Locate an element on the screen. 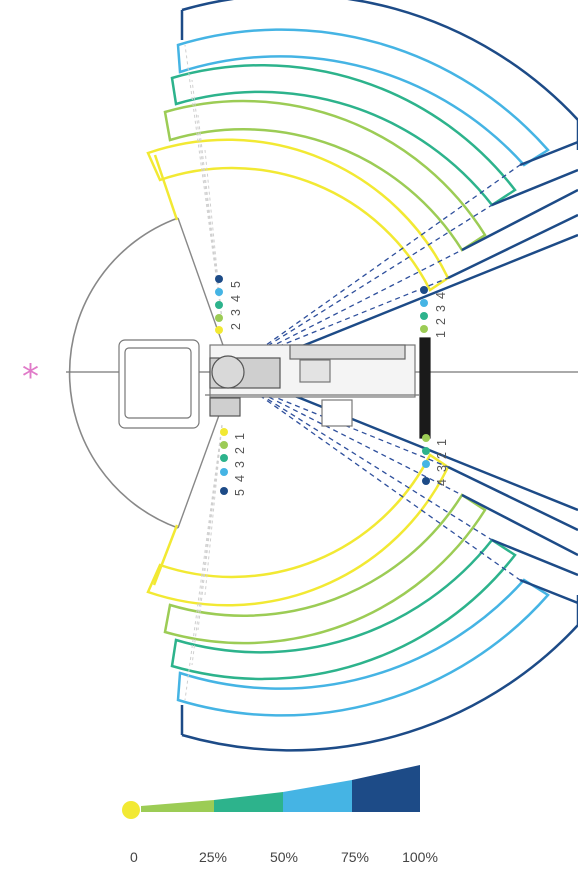 The image size is (578, 870). legend-label-50: 50% is located at coordinates (284, 857).